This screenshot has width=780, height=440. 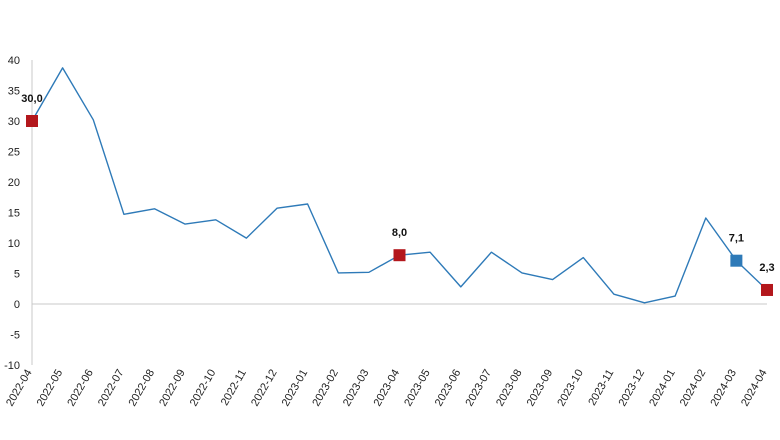 I want to click on x-tick-label: 2022-09, so click(x=172, y=388).